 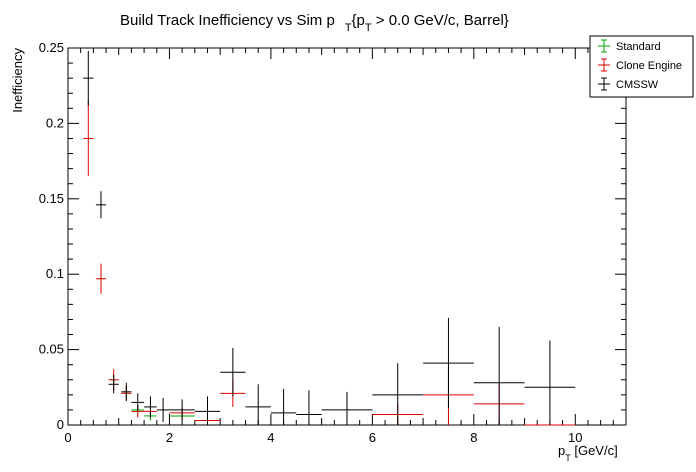 I want to click on y-tick-label: 0.1, so click(x=55, y=273).